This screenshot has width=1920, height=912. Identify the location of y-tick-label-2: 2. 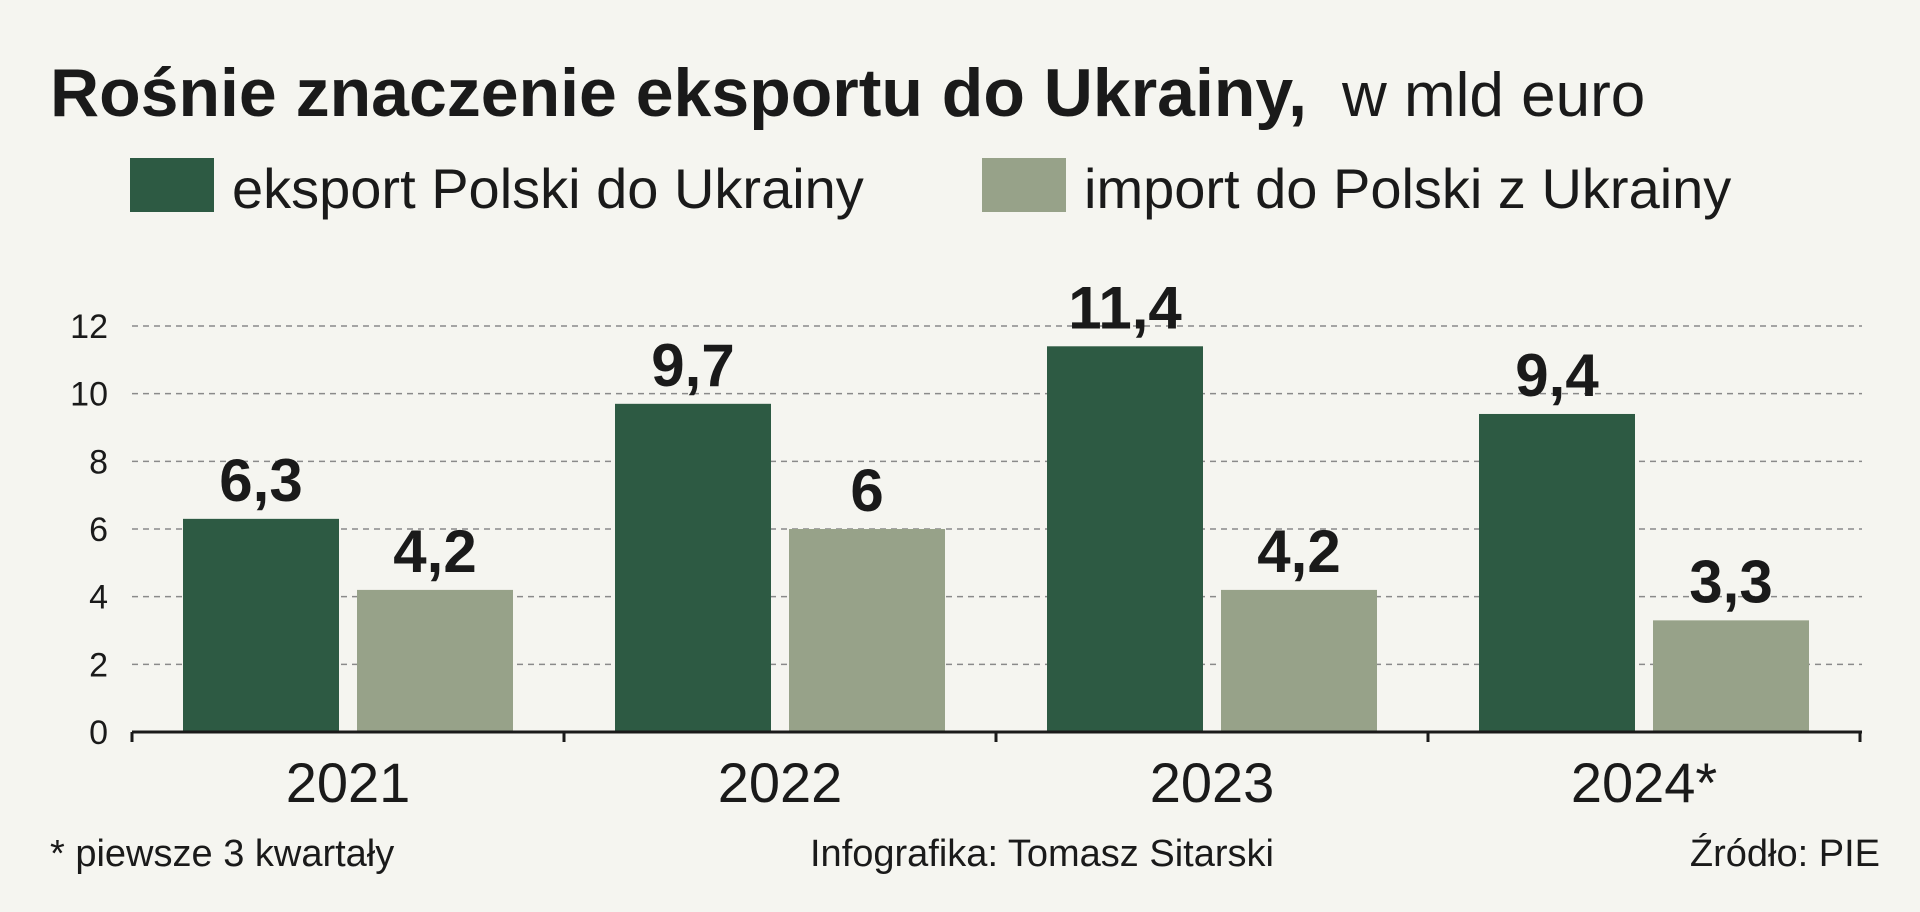
(98, 665).